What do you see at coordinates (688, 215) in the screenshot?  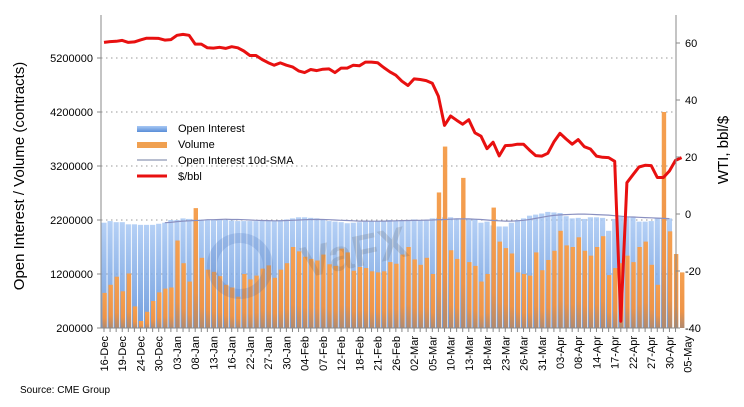 I see `right-tick-label: 0` at bounding box center [688, 215].